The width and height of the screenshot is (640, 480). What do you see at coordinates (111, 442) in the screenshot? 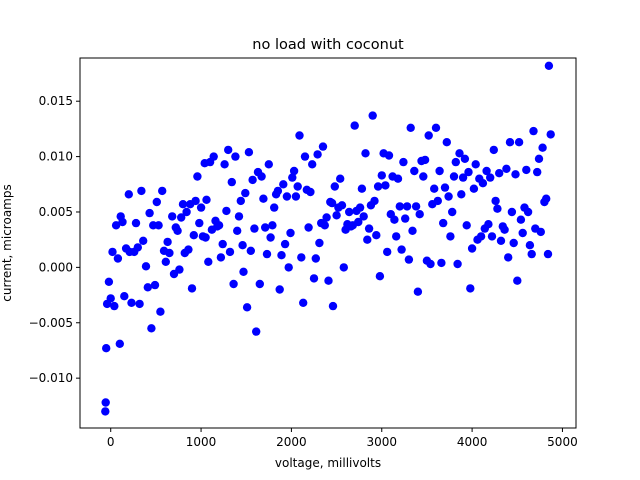
I see `x-tick-label: 0` at bounding box center [111, 442].